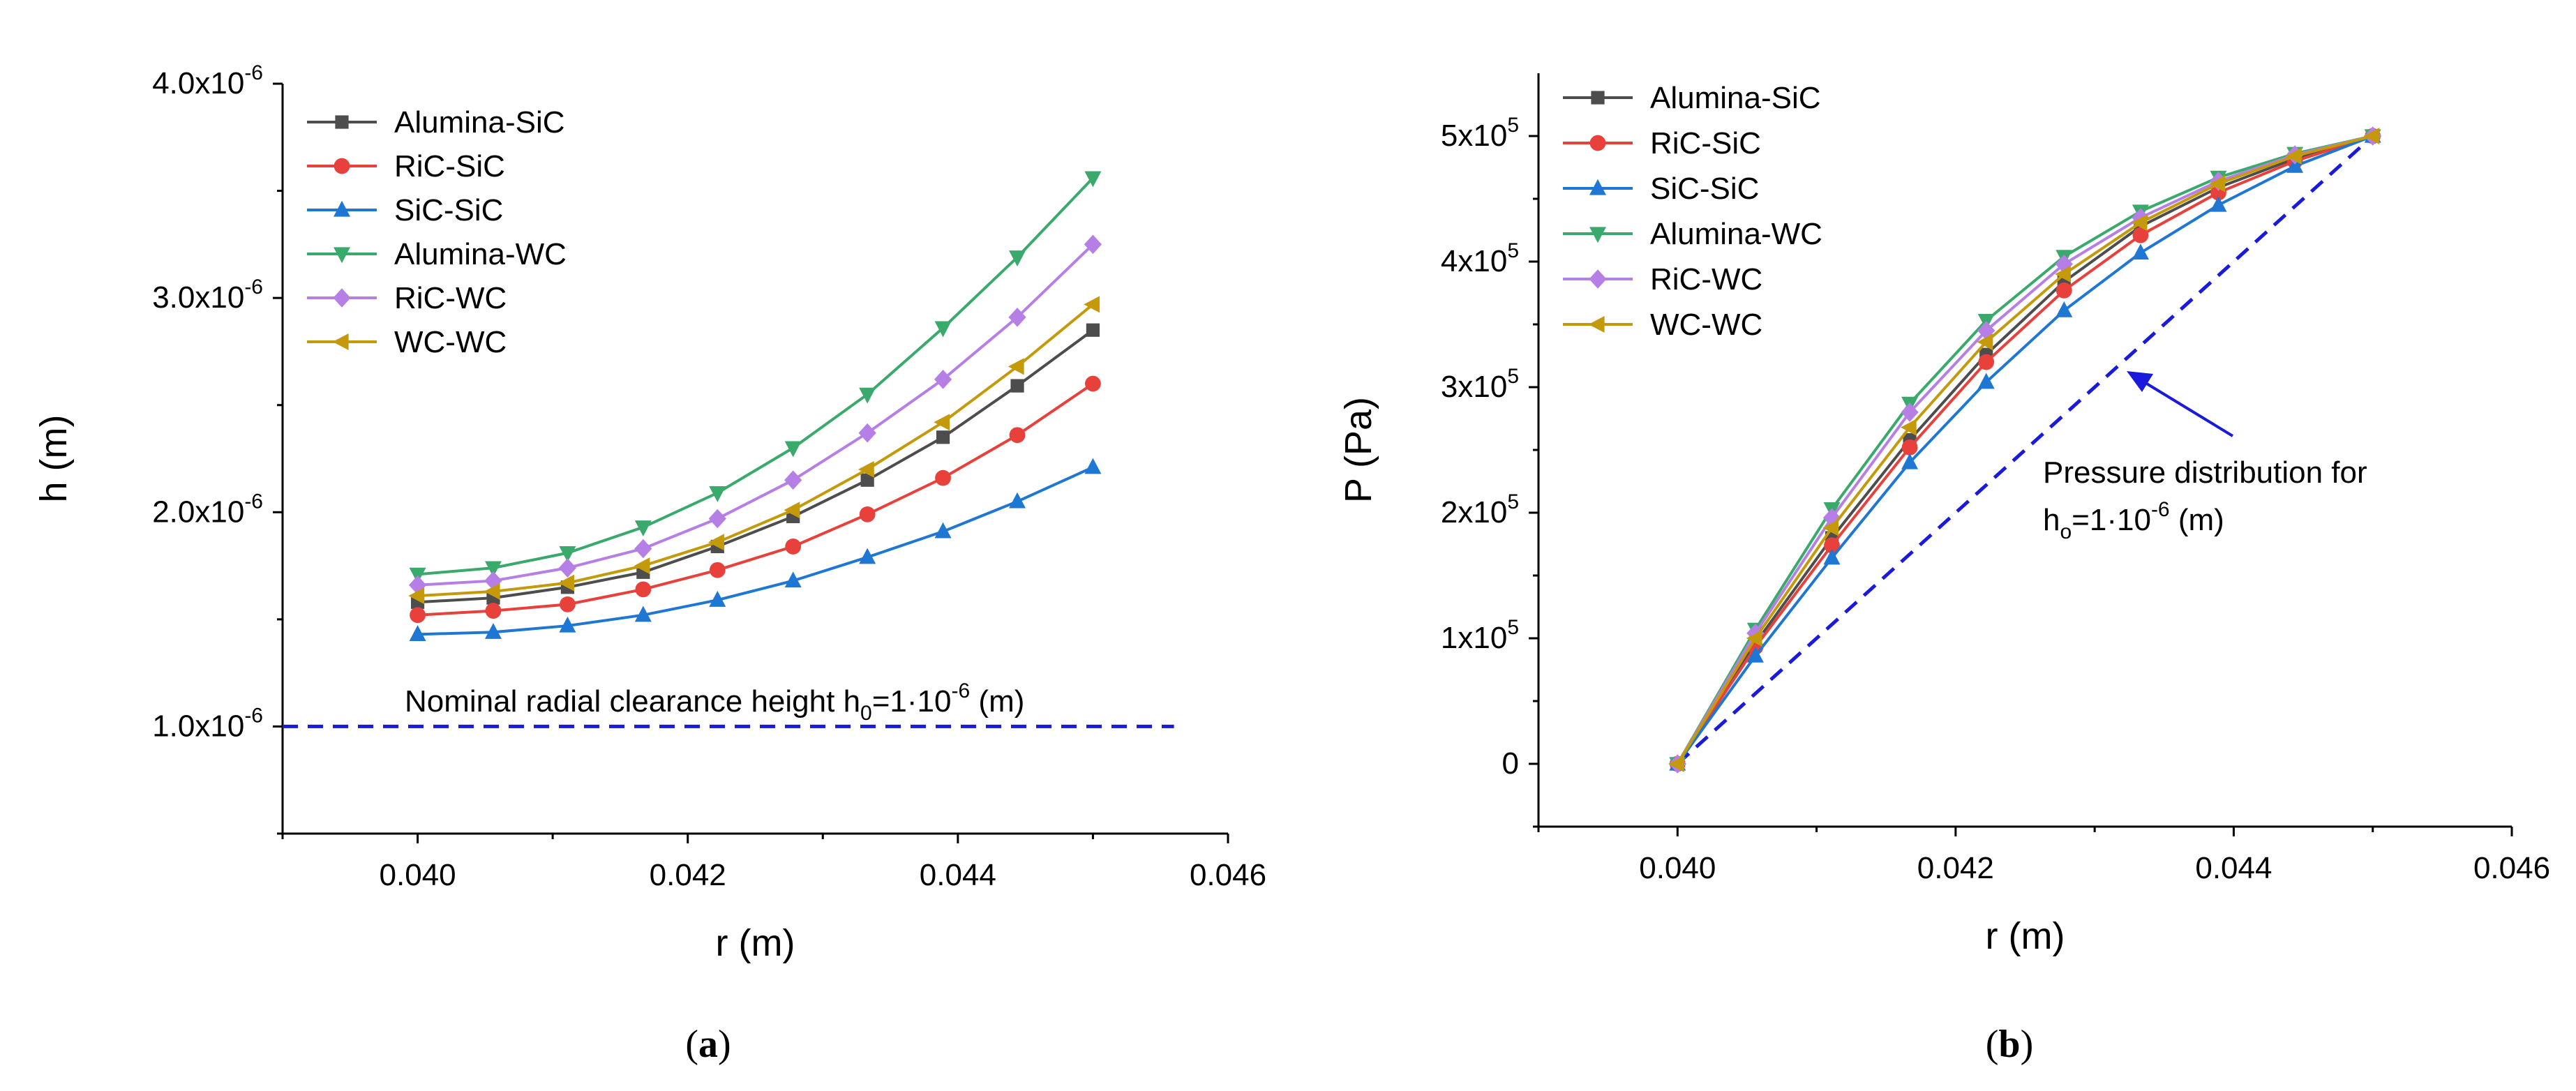 Image resolution: width=2576 pixels, height=1091 pixels. What do you see at coordinates (2184, 406) in the screenshot?
I see `annotation-arrow-line` at bounding box center [2184, 406].